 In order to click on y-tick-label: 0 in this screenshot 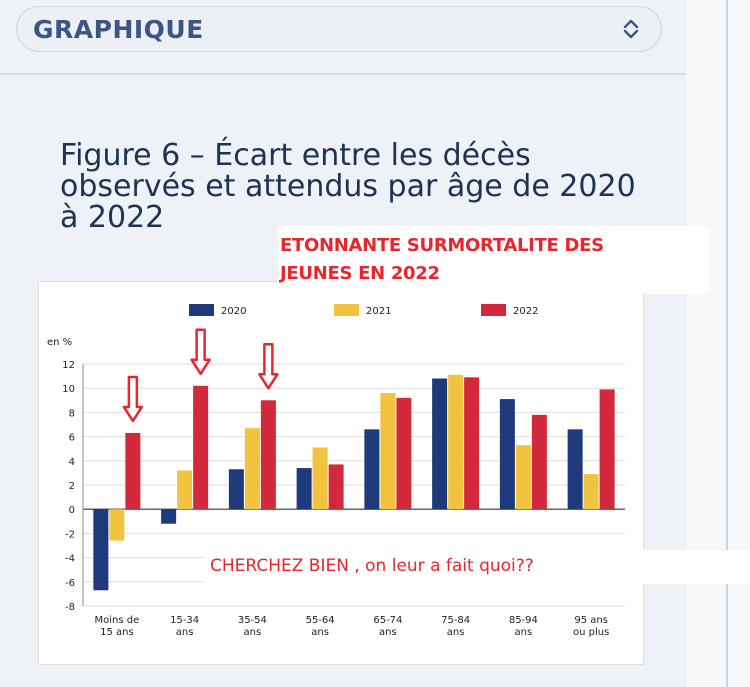, I will do `click(72, 510)`.